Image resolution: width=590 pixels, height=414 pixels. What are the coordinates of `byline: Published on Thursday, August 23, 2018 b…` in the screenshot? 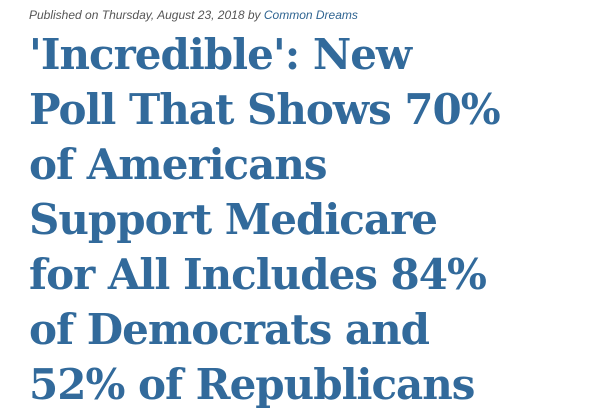 It's located at (307, 15).